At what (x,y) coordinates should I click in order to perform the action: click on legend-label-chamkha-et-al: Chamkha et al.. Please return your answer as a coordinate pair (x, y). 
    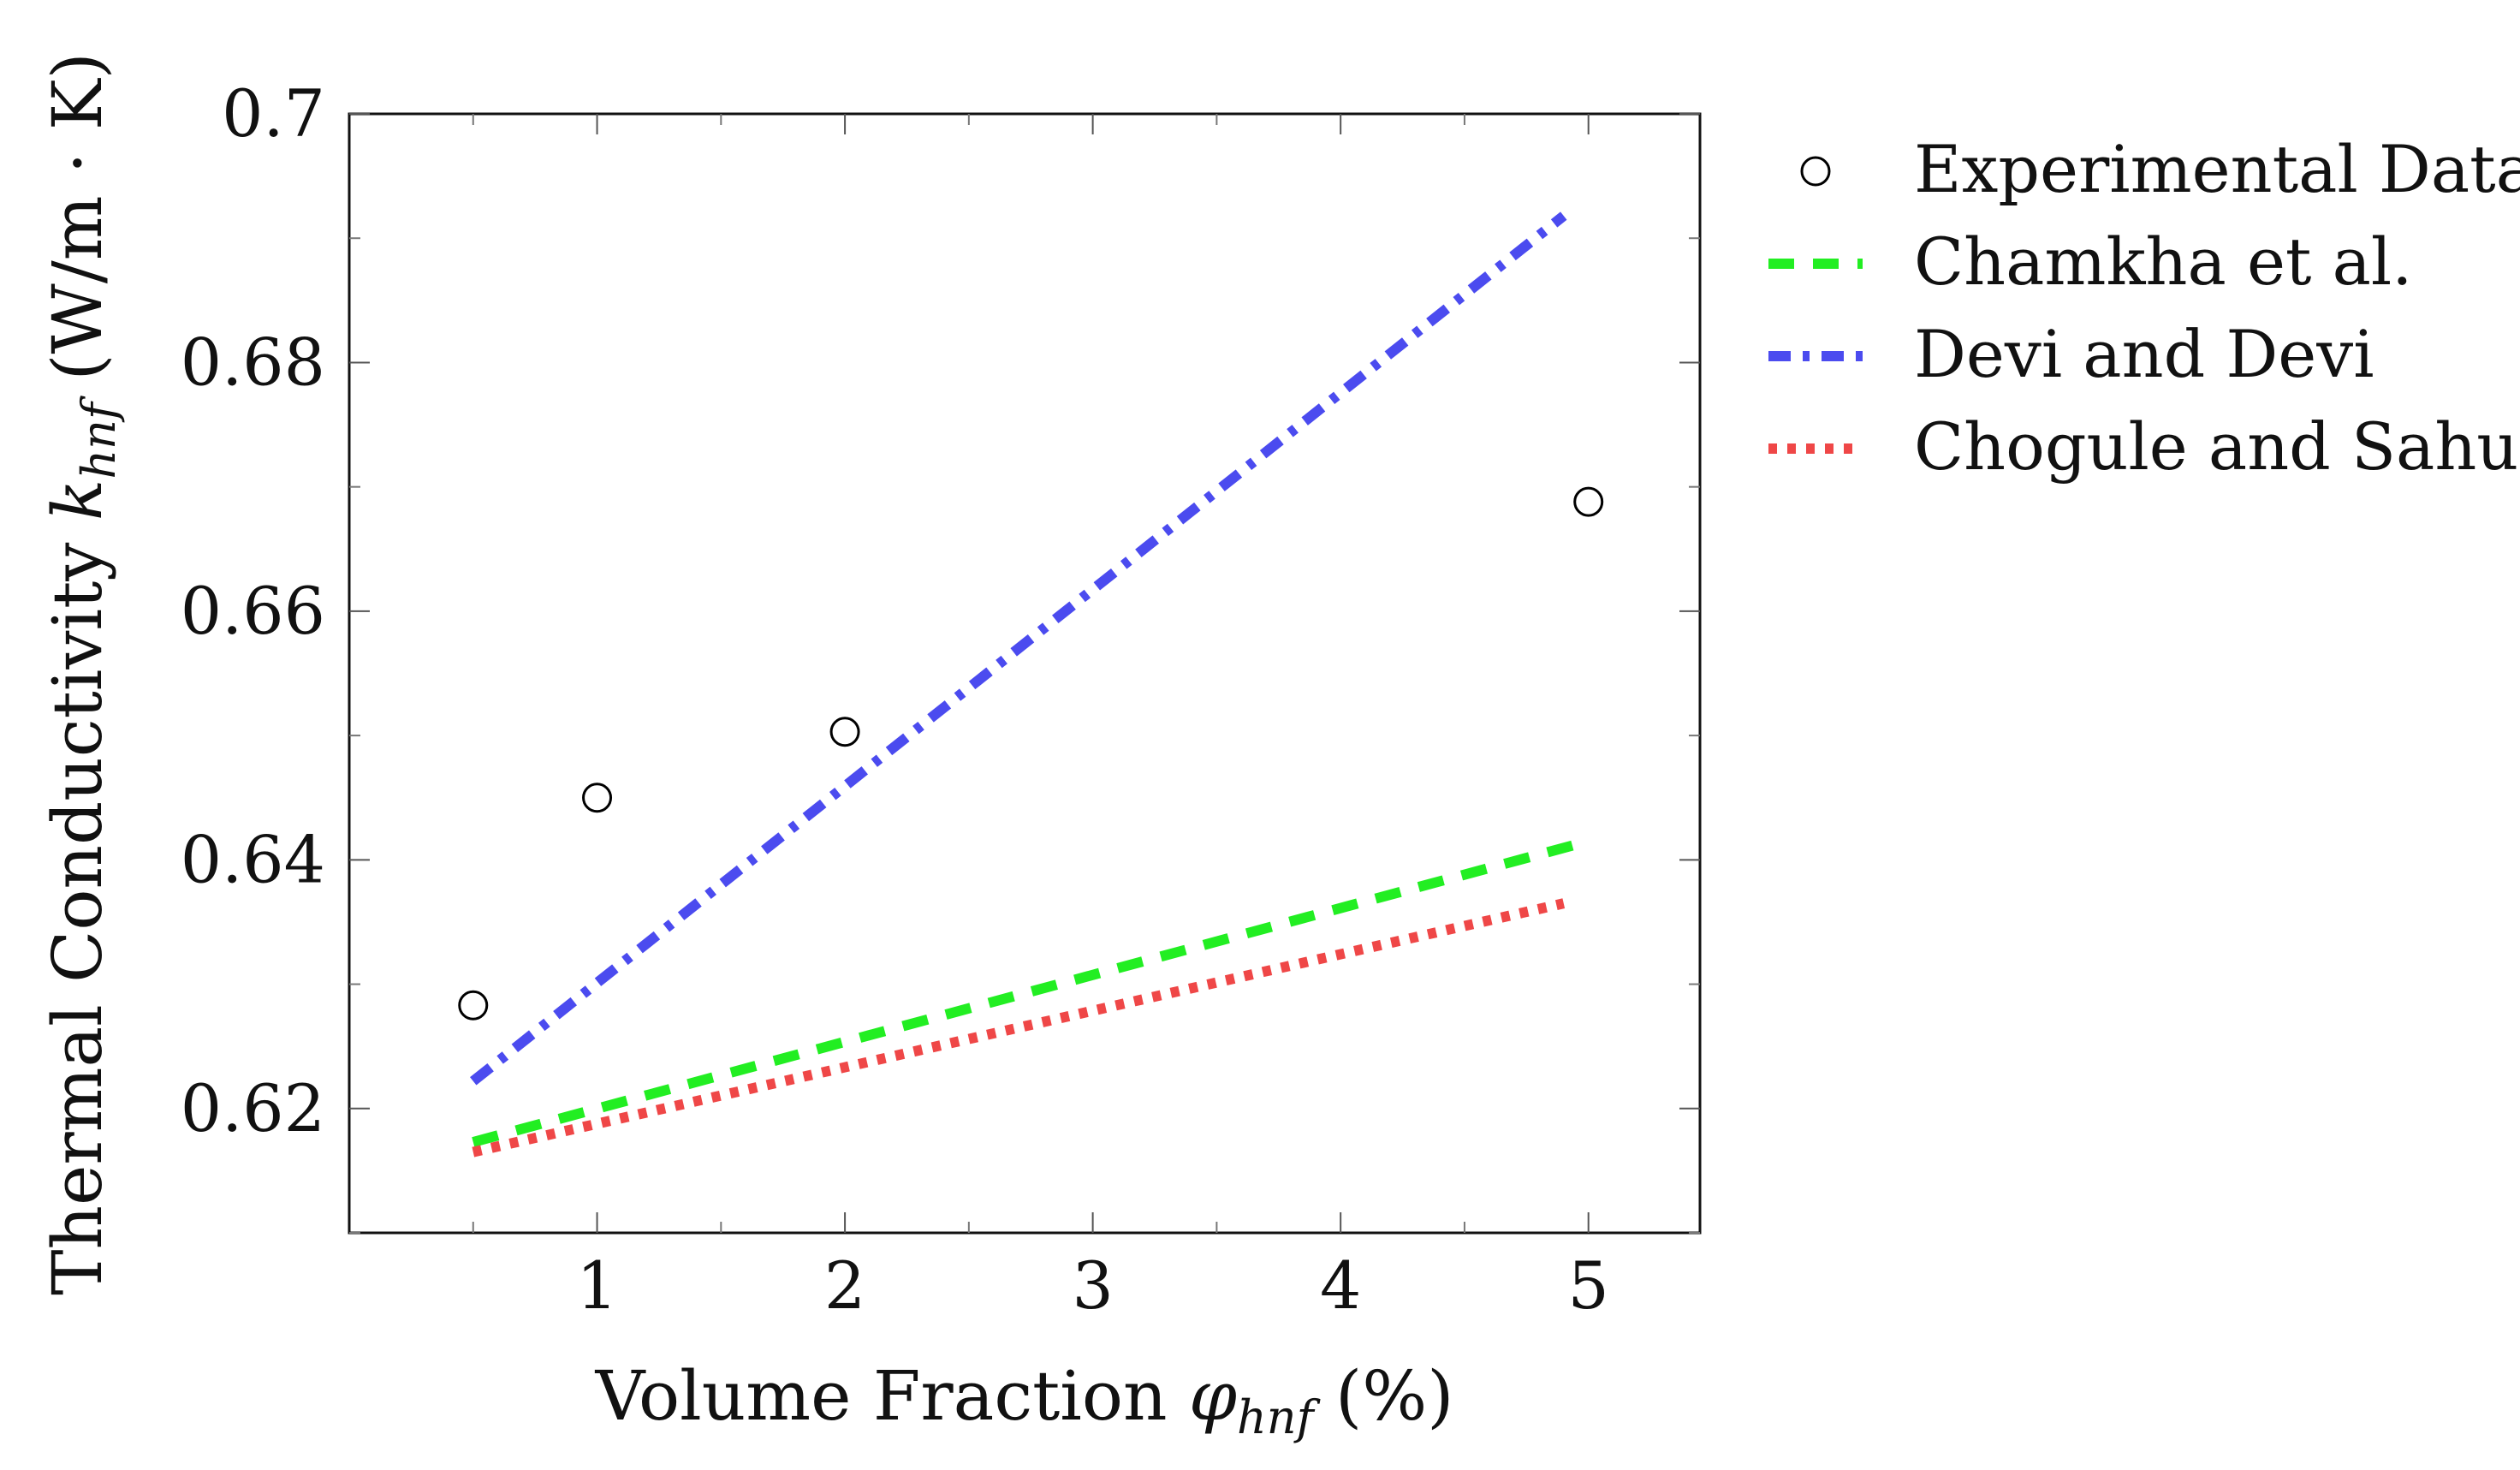
    Looking at the image, I should click on (2163, 261).